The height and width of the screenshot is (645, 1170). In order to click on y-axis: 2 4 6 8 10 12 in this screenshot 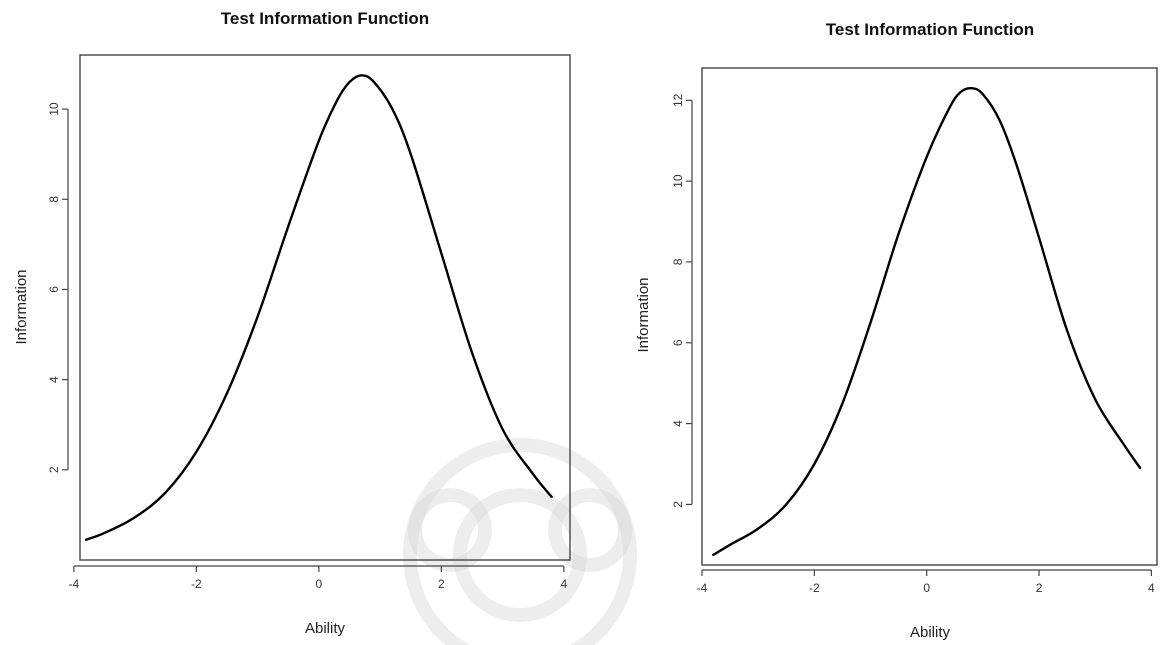, I will do `click(682, 300)`.